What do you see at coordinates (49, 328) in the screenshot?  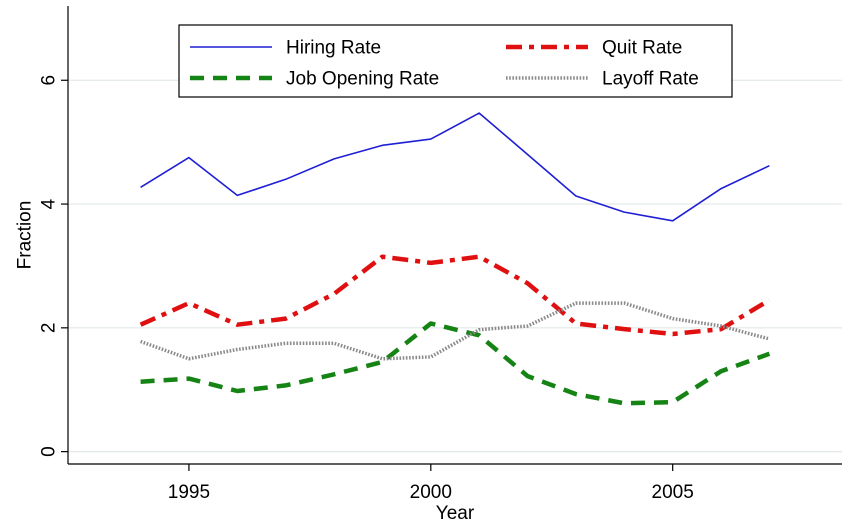 I see `y-tick-label: 2` at bounding box center [49, 328].